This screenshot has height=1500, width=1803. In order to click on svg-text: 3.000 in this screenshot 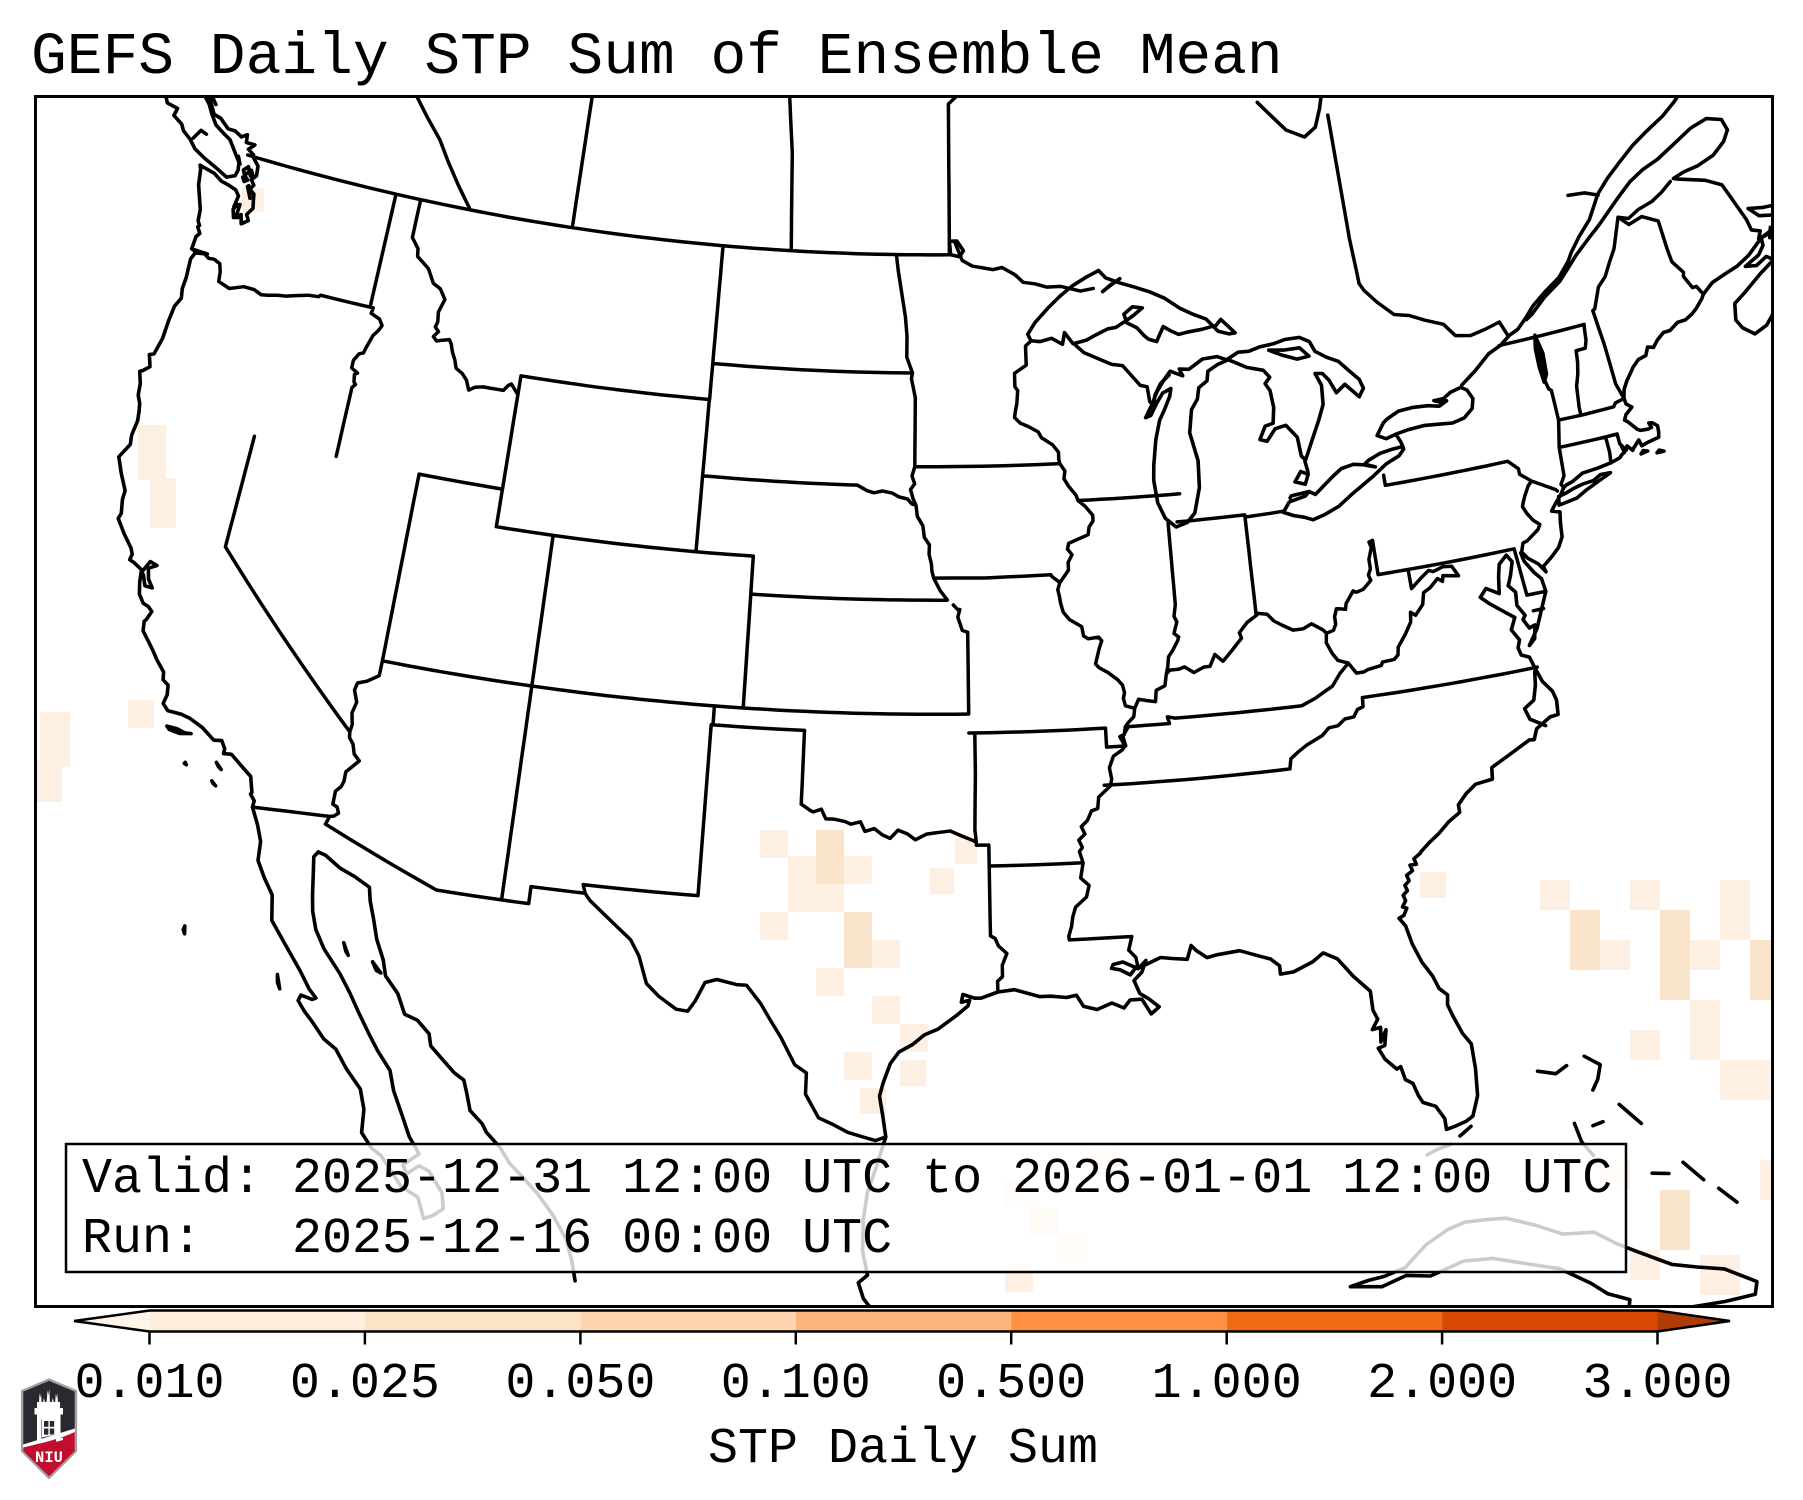, I will do `click(1657, 1384)`.